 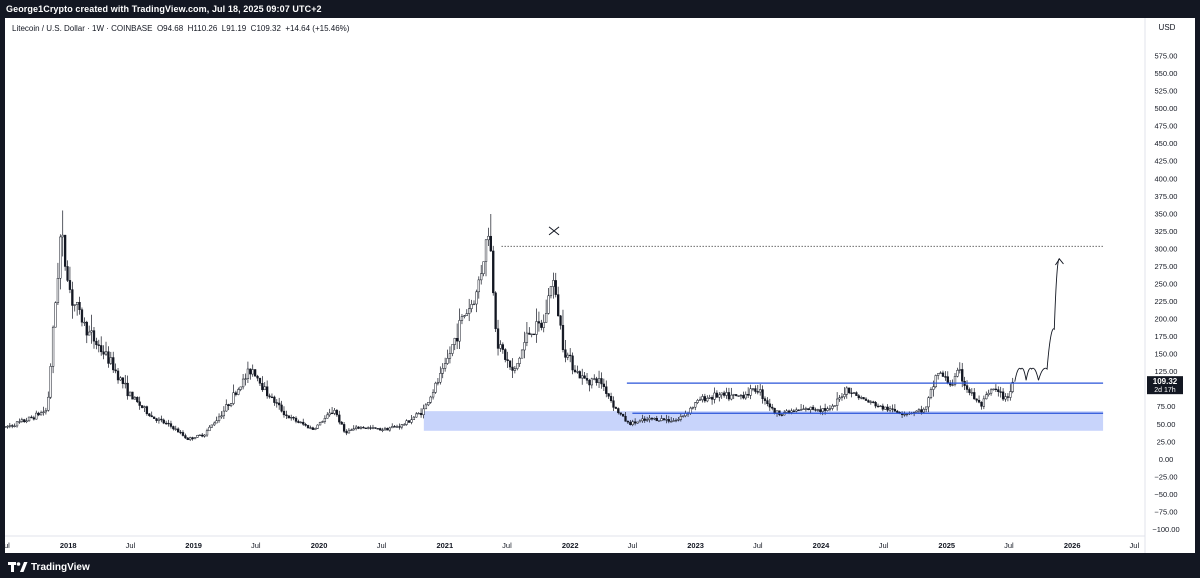 What do you see at coordinates (600, 567) in the screenshot?
I see `tradingview-footer: TradingView` at bounding box center [600, 567].